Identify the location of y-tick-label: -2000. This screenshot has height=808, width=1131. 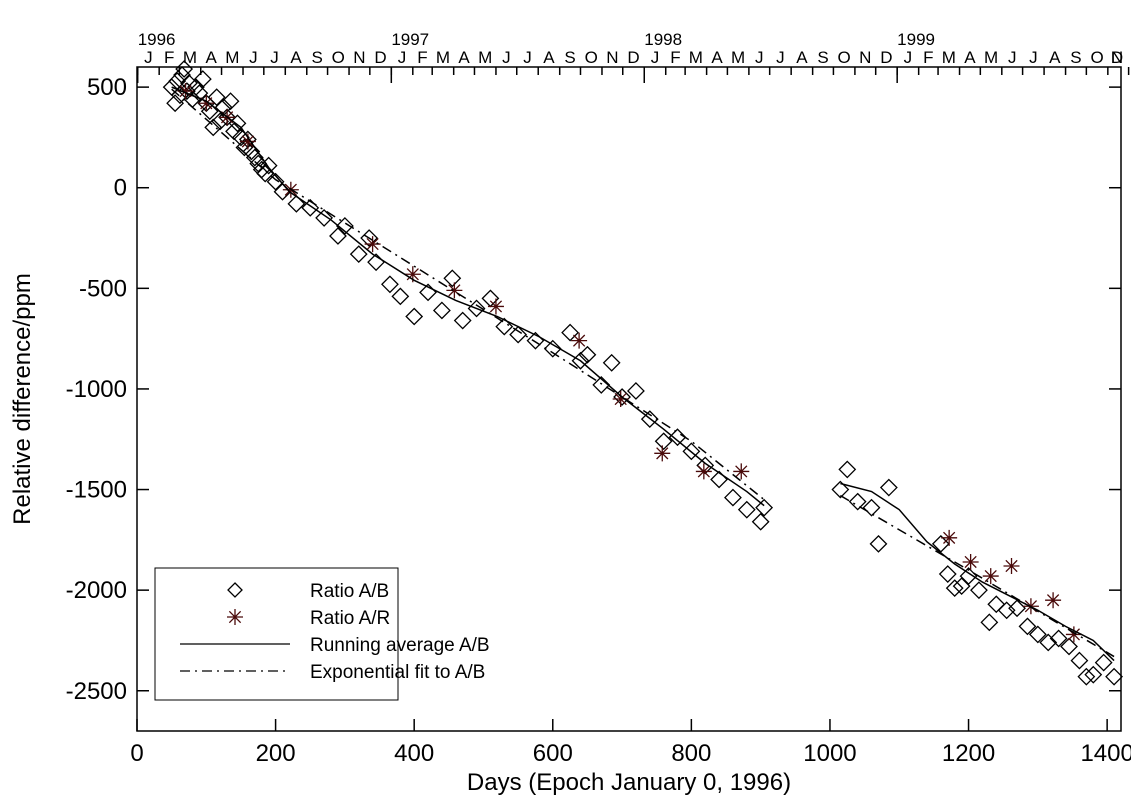
(96, 590).